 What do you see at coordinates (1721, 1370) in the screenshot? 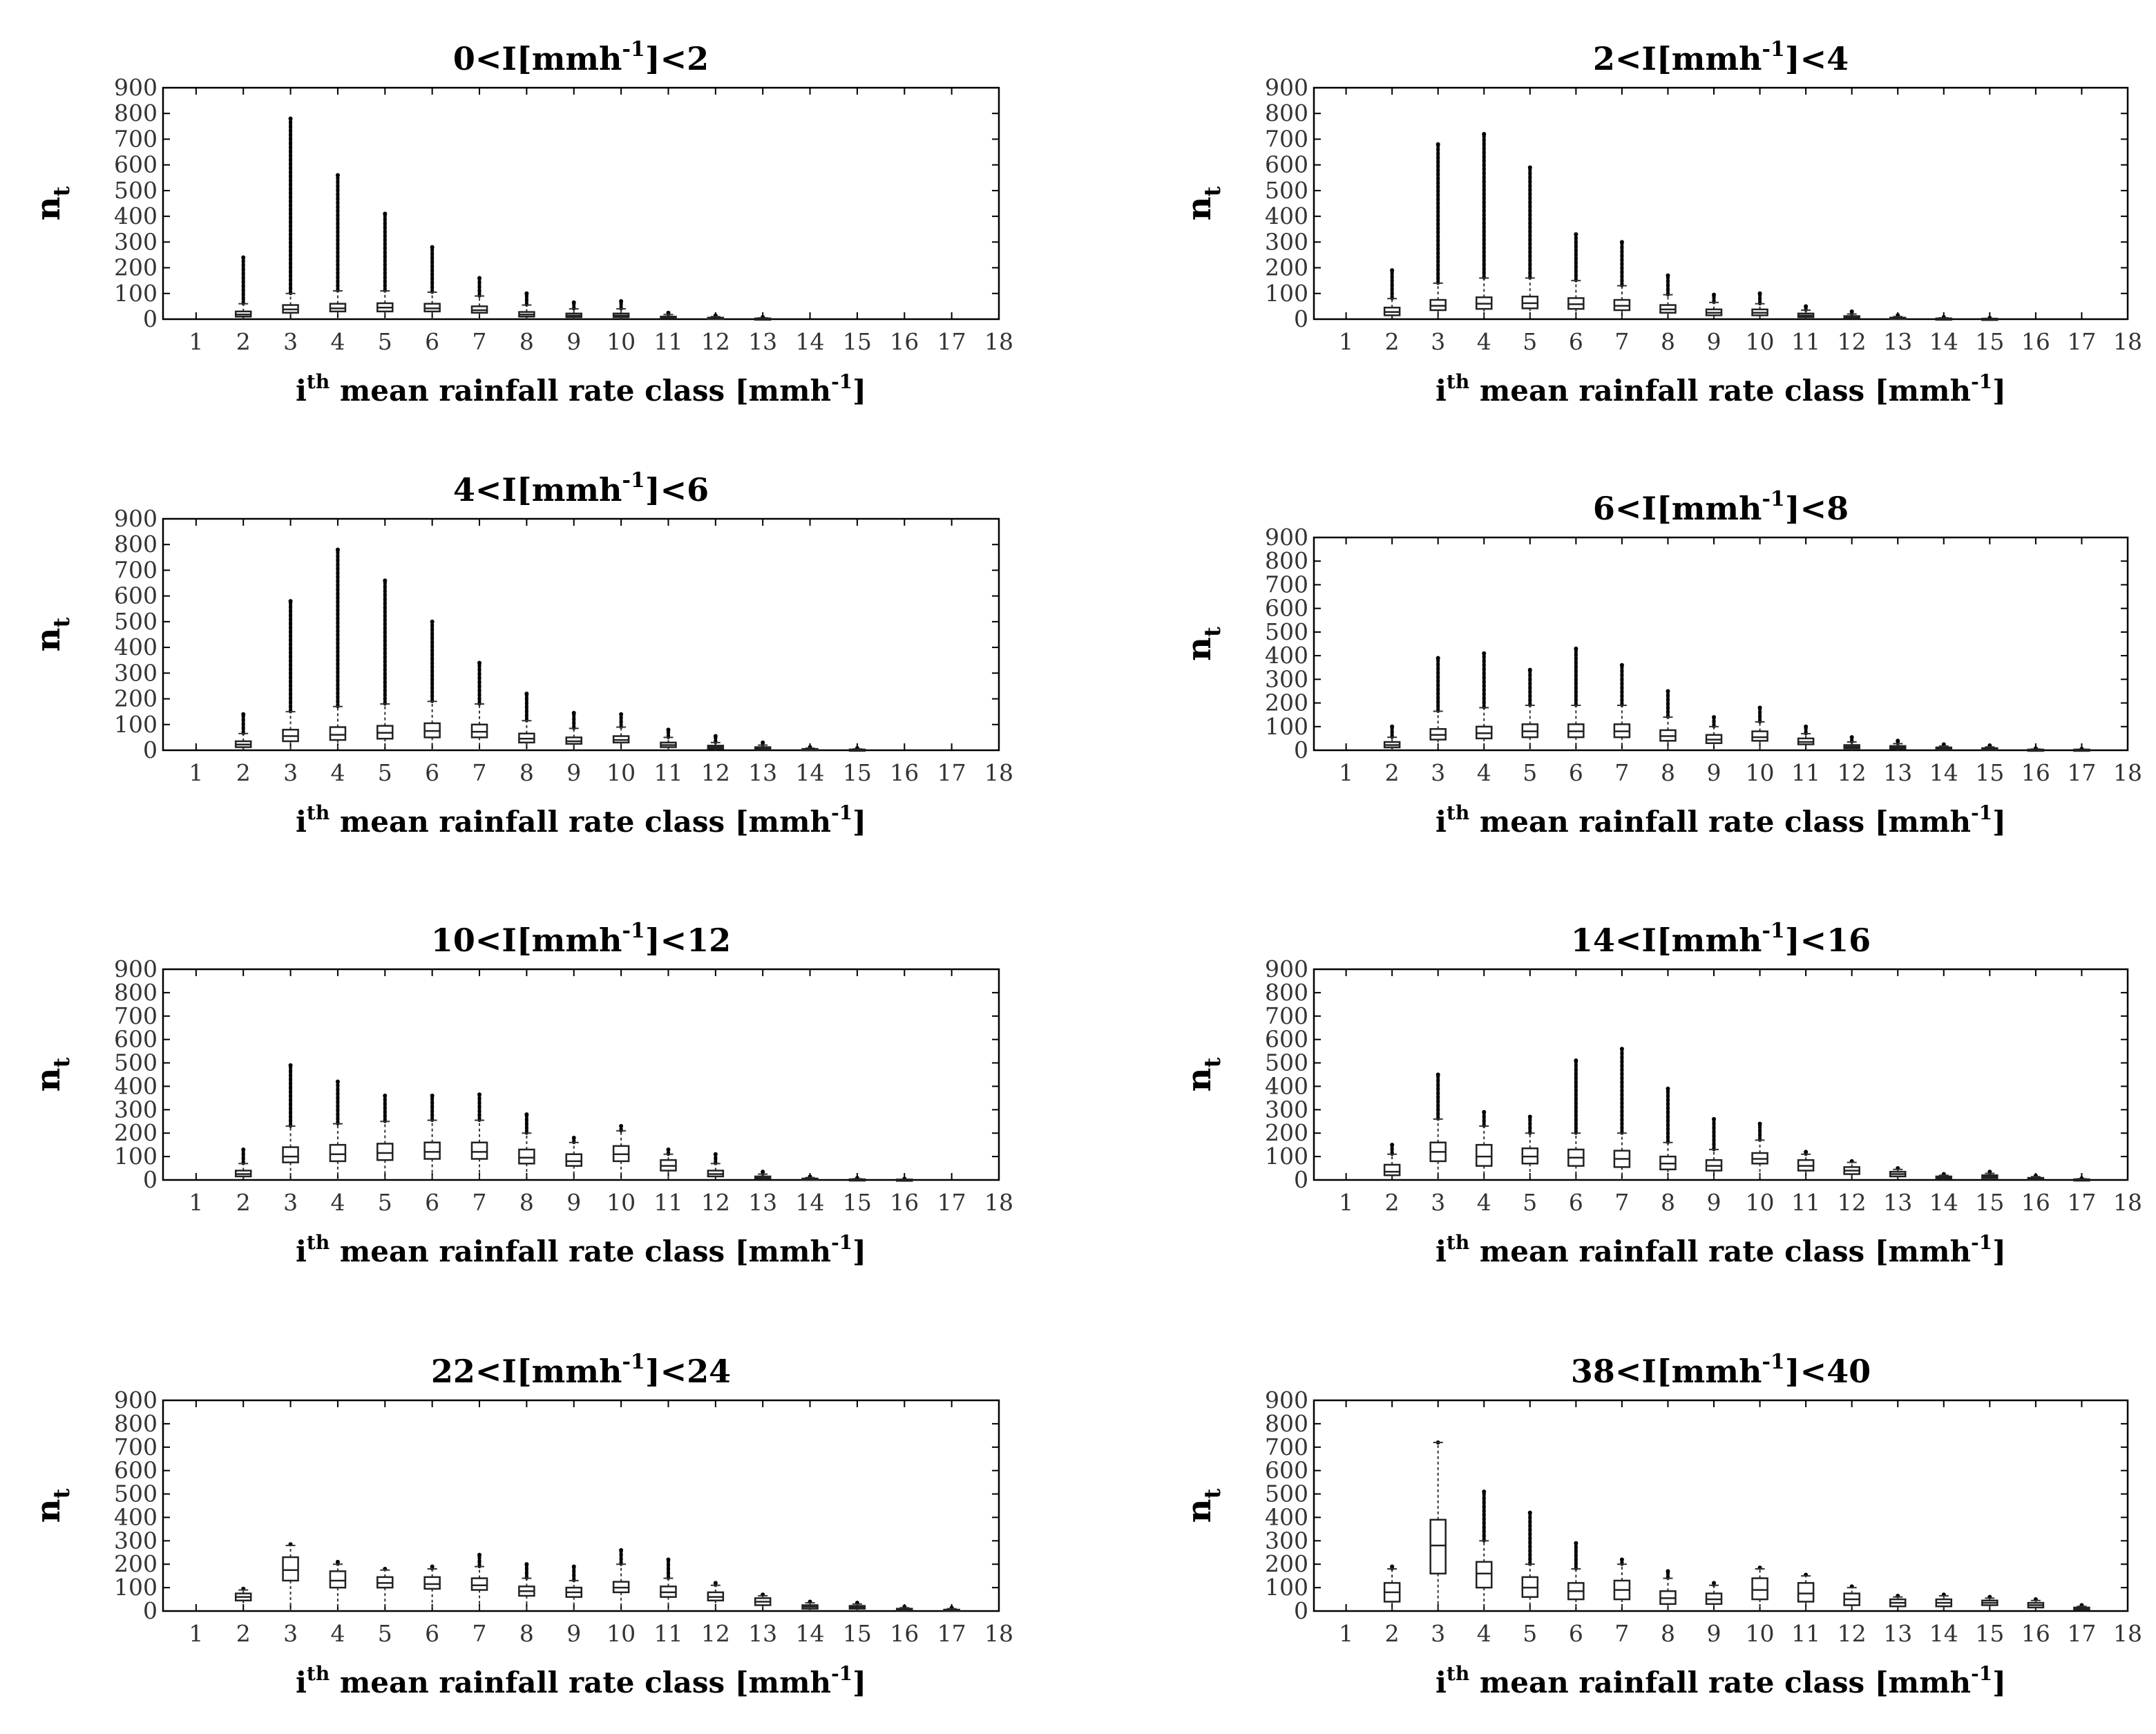
I see `chart-title: 38<I[mmh-1]<40` at bounding box center [1721, 1370].